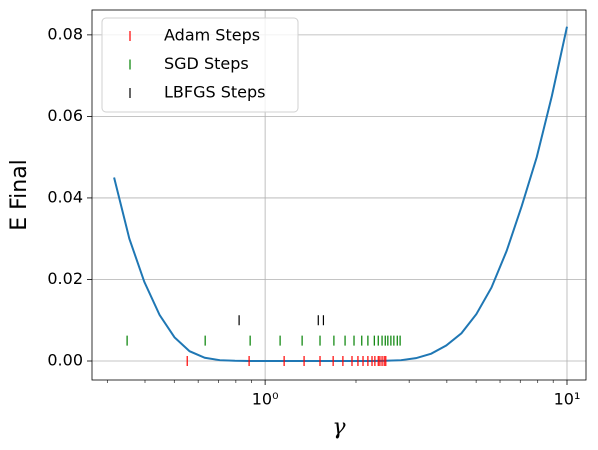  Describe the element at coordinates (65, 33) in the screenshot. I see `y-tick-label: 0.08` at that location.